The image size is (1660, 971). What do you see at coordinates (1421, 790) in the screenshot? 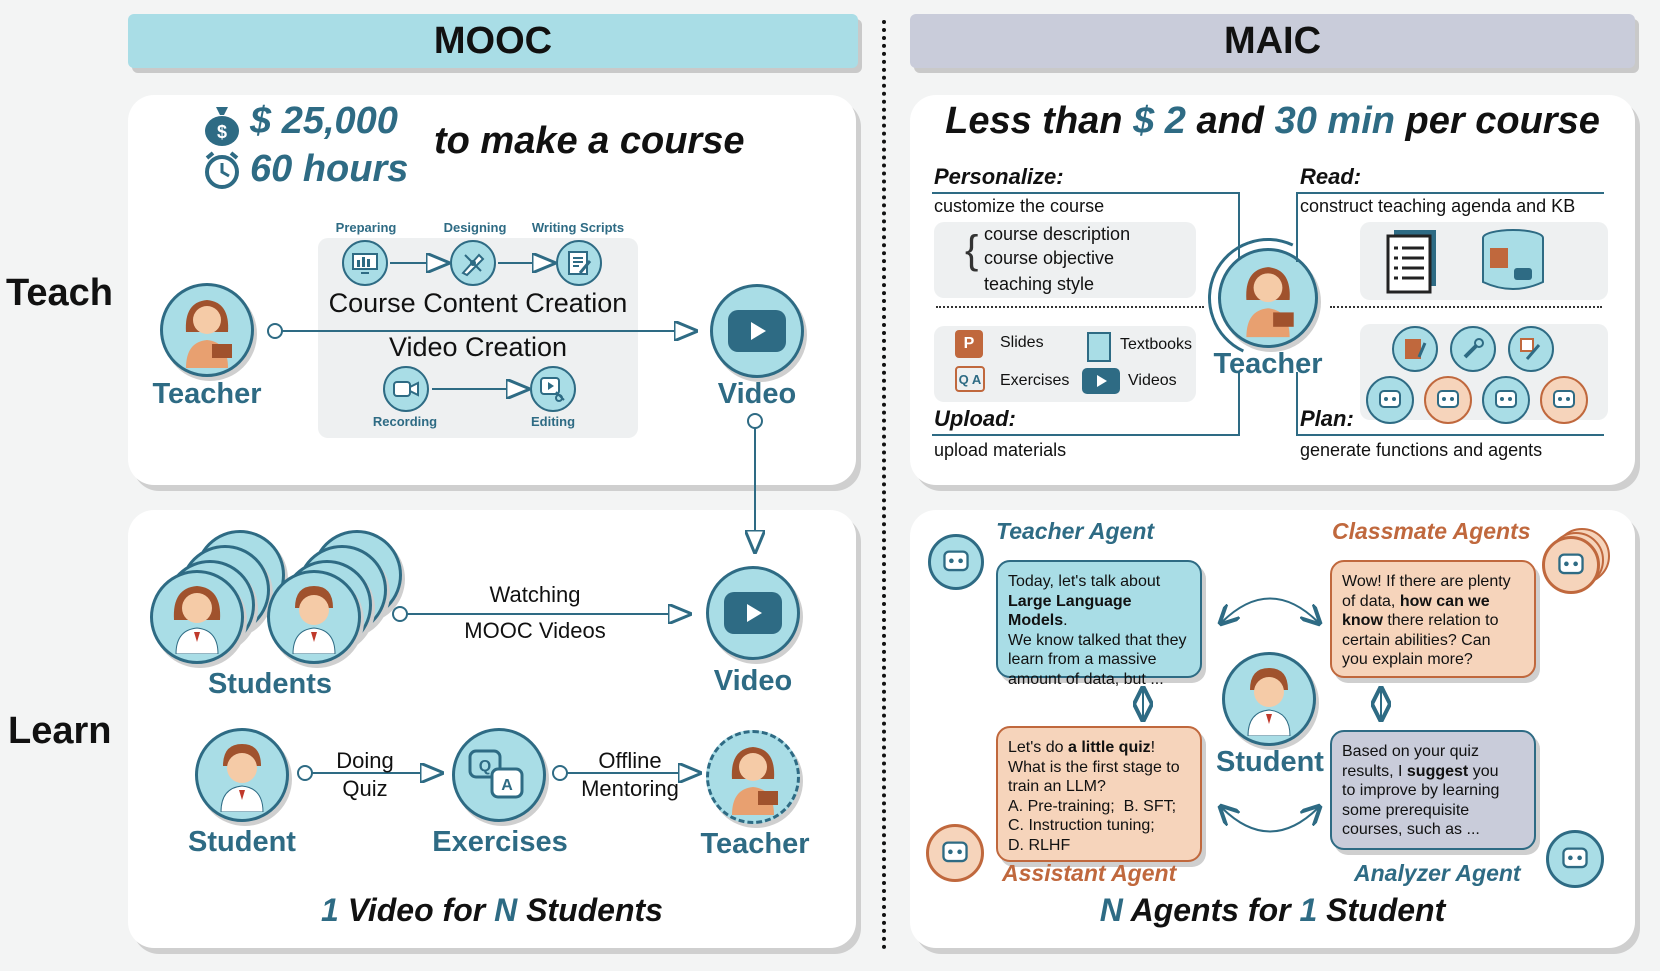
I see `bubble-line: to improve by learning` at bounding box center [1421, 790].